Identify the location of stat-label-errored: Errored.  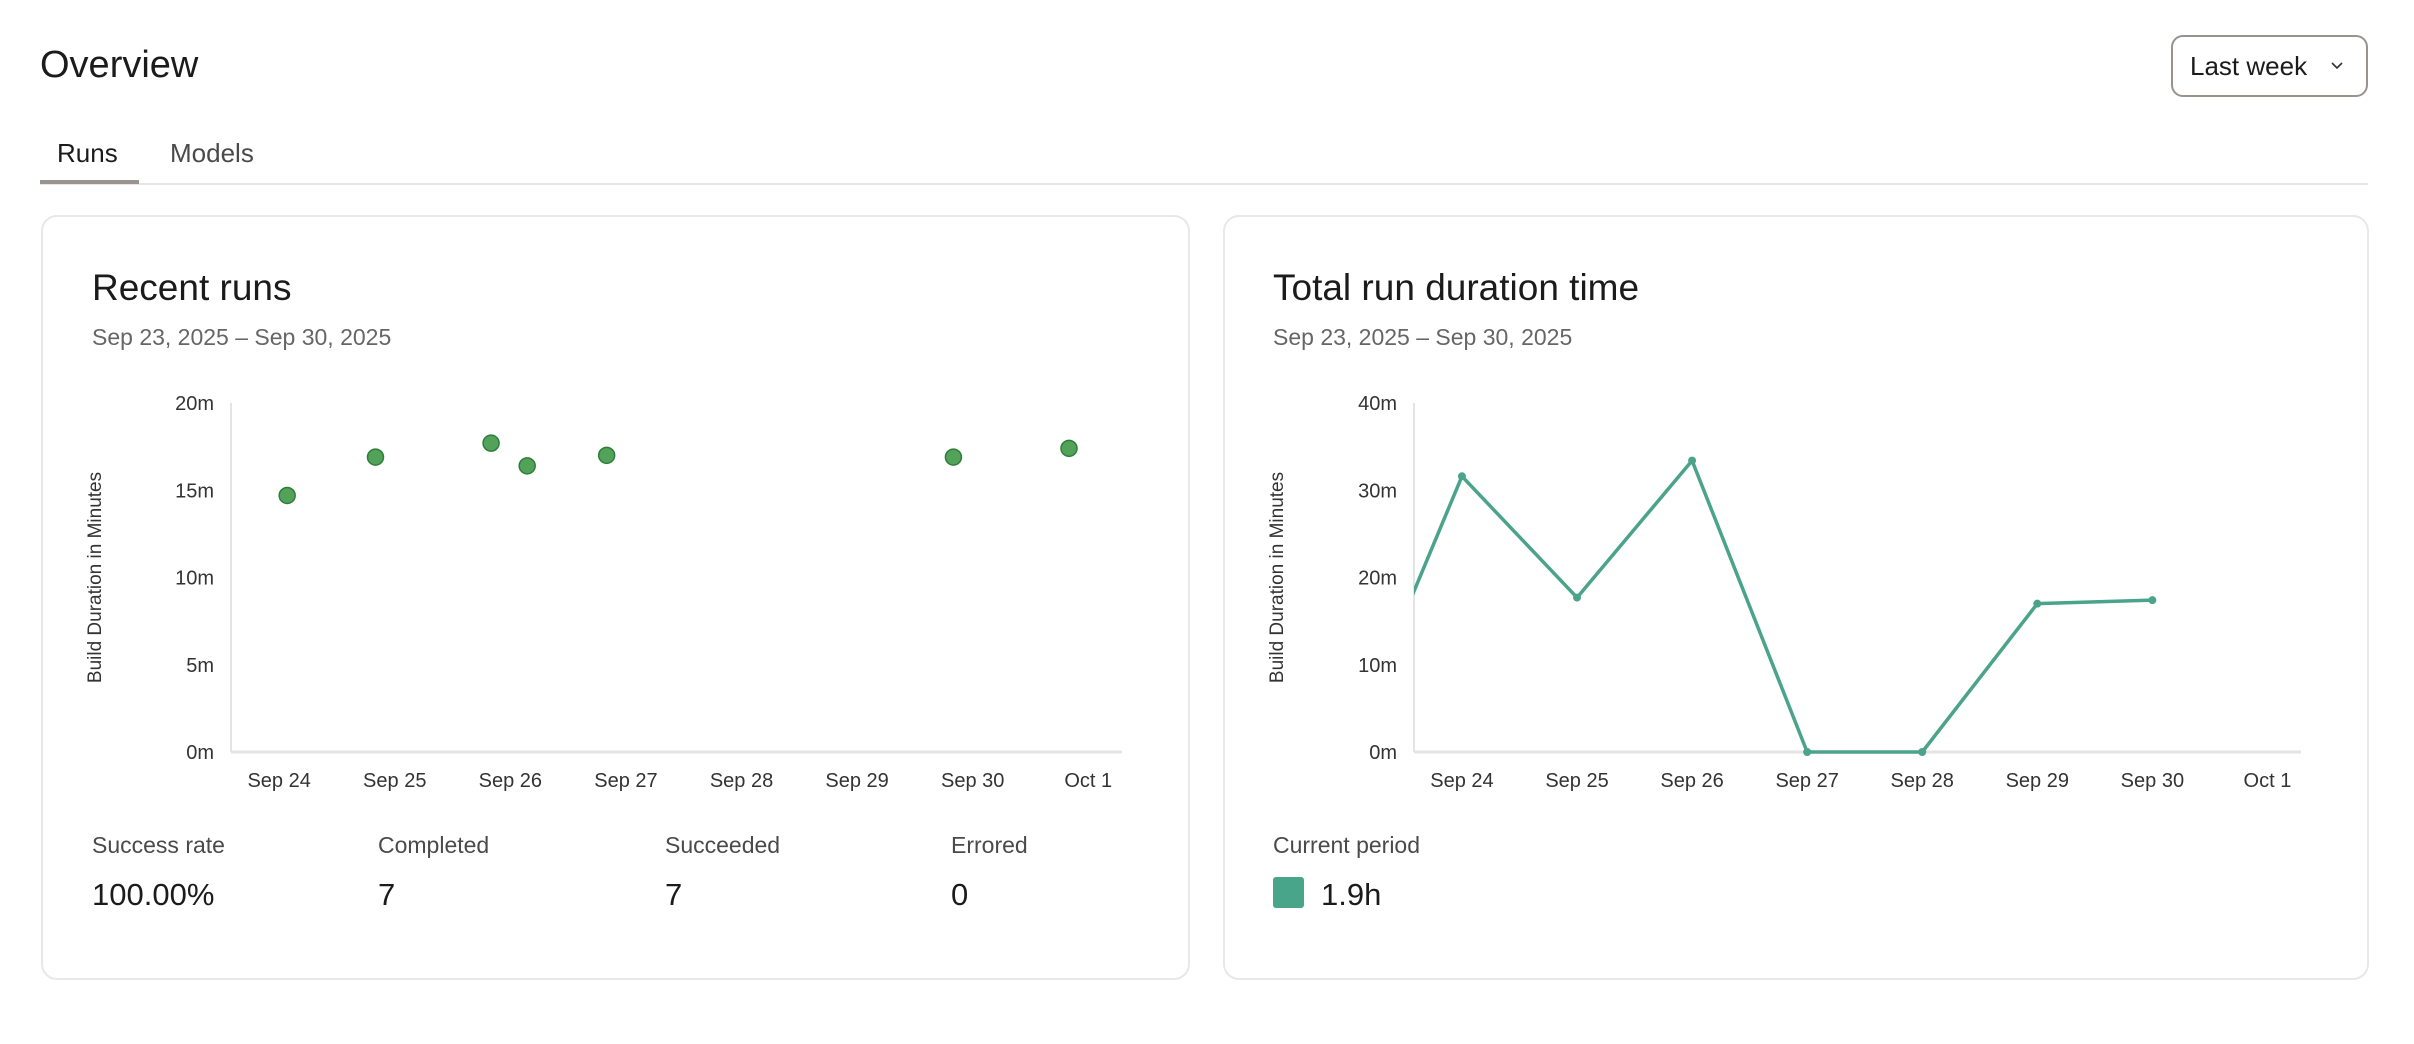
(989, 845).